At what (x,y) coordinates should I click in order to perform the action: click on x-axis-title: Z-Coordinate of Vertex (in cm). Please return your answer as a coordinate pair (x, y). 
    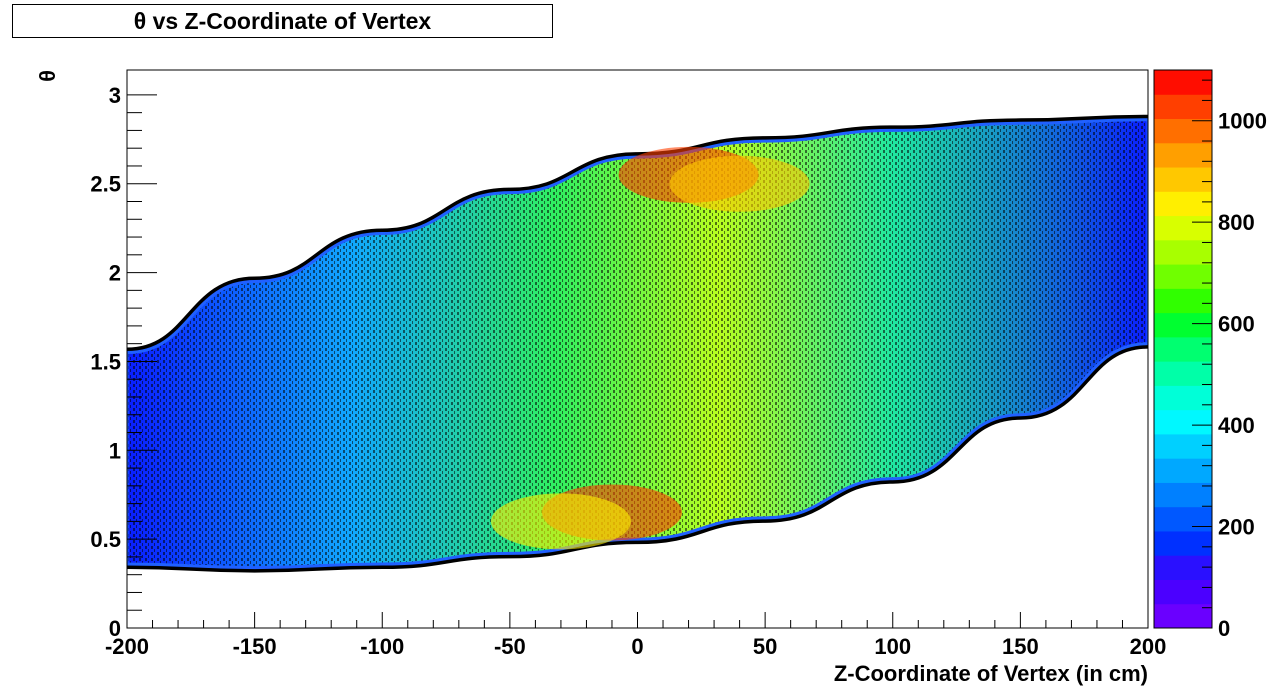
    Looking at the image, I should click on (991, 673).